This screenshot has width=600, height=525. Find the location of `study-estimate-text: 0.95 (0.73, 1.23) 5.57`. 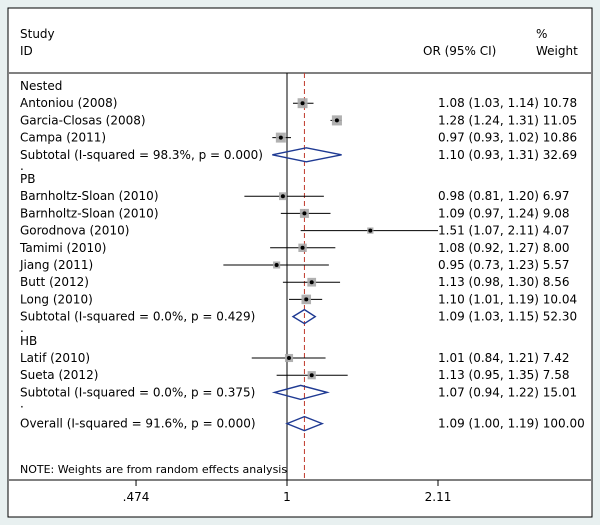

study-estimate-text: 0.95 (0.73, 1.23) 5.57 is located at coordinates (504, 265).